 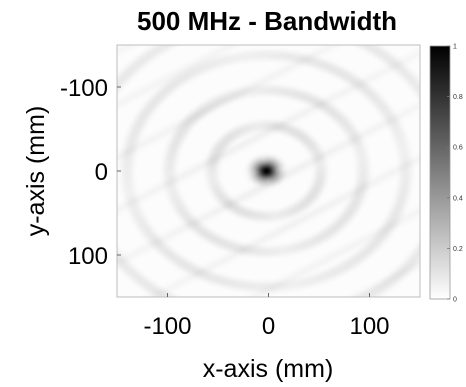 What do you see at coordinates (267, 21) in the screenshot?
I see `chart-title: 500 MHz - Bandwidth` at bounding box center [267, 21].